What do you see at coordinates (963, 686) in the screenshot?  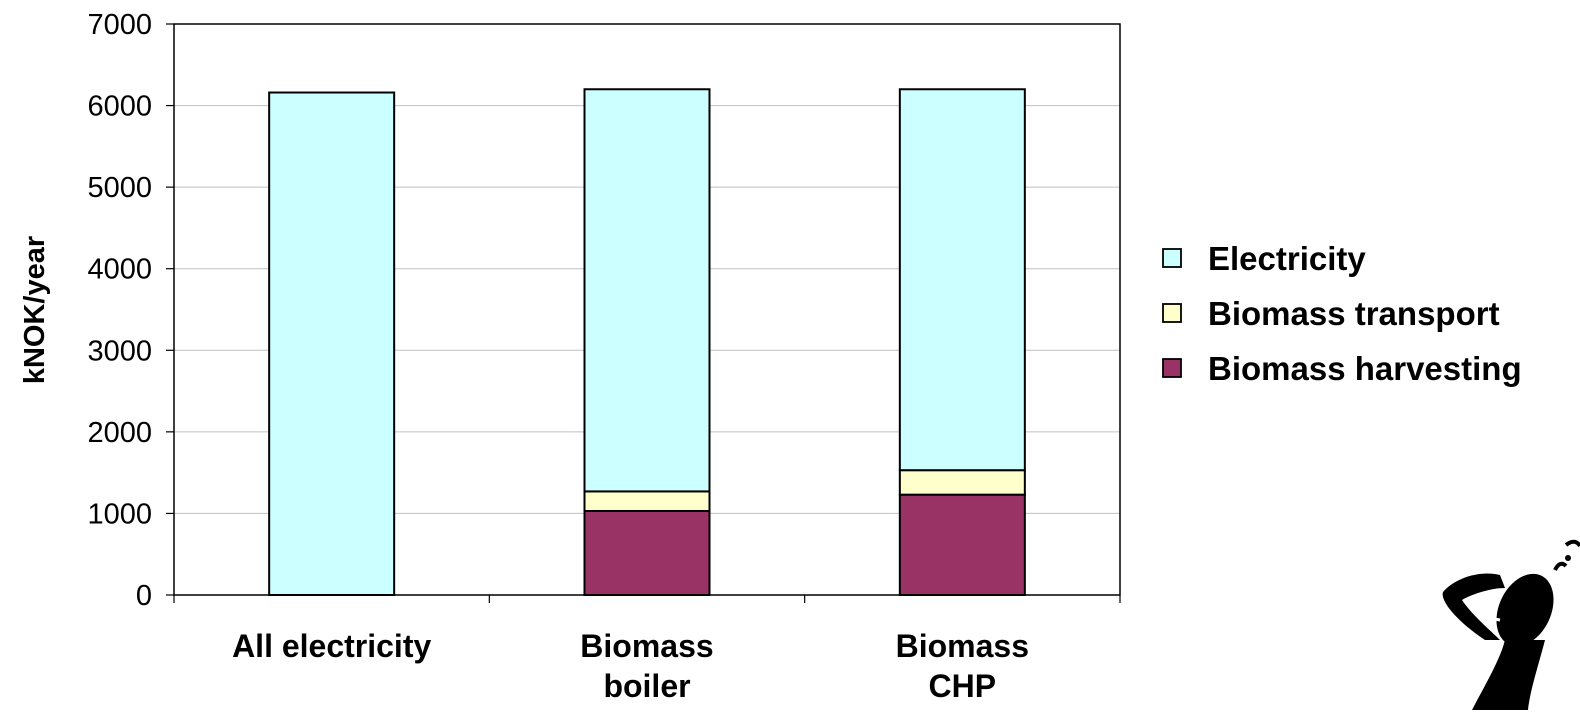 I see `x-category-label: CHP` at bounding box center [963, 686].